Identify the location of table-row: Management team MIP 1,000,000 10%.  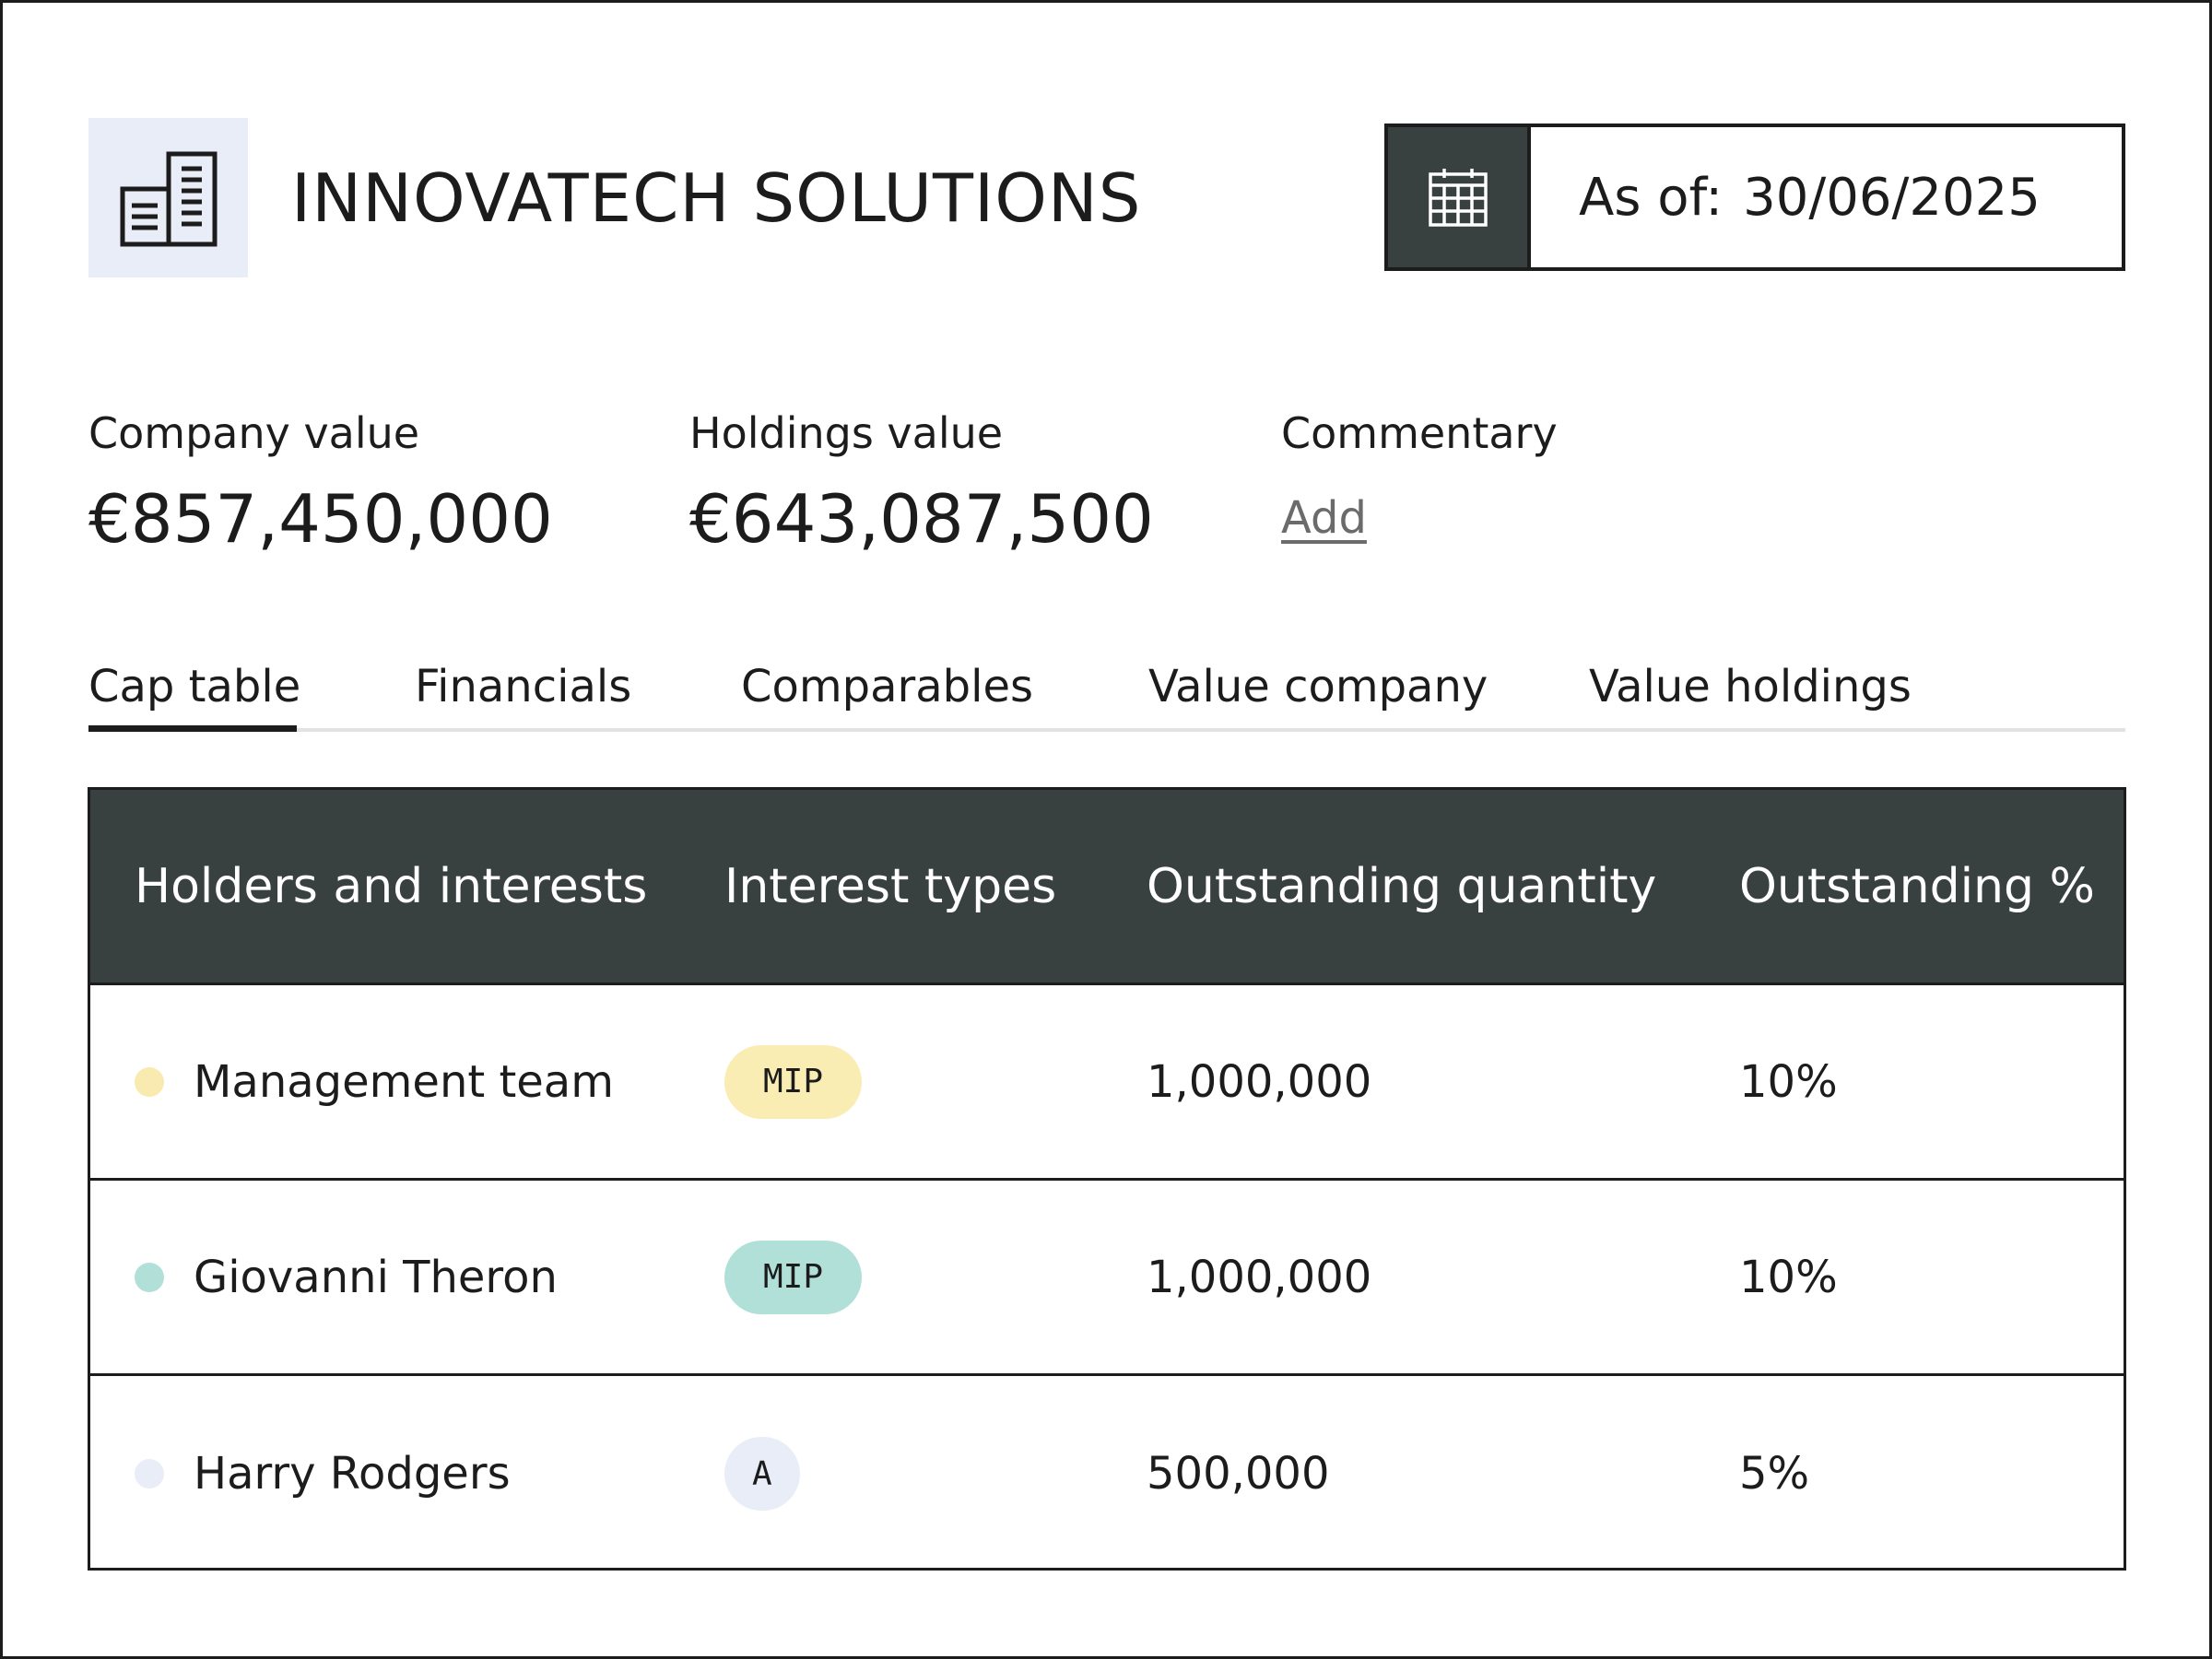
(1107, 1083).